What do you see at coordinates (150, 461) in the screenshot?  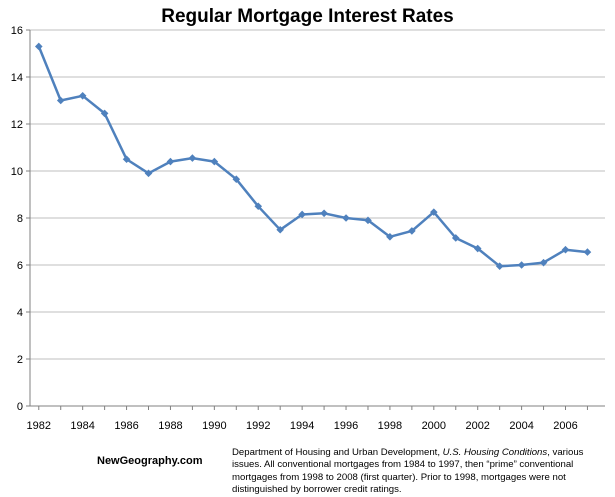 I see `source-site: NewGeography.com` at bounding box center [150, 461].